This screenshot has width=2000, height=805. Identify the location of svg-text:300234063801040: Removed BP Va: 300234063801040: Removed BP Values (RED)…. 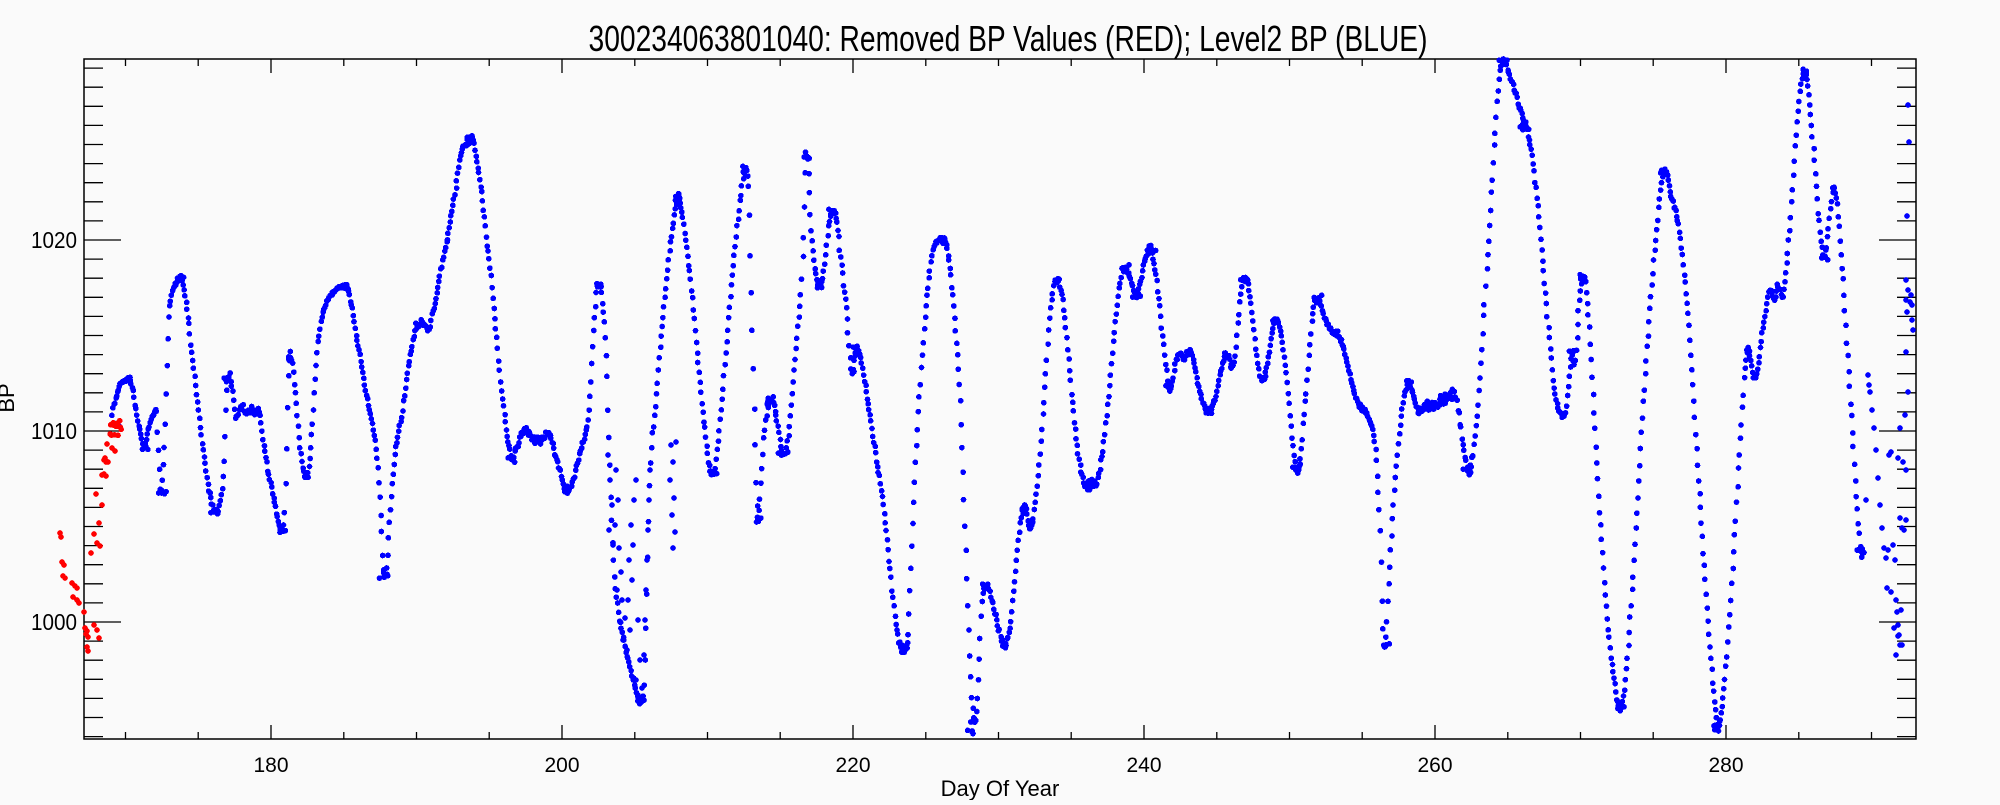
(1008, 38).